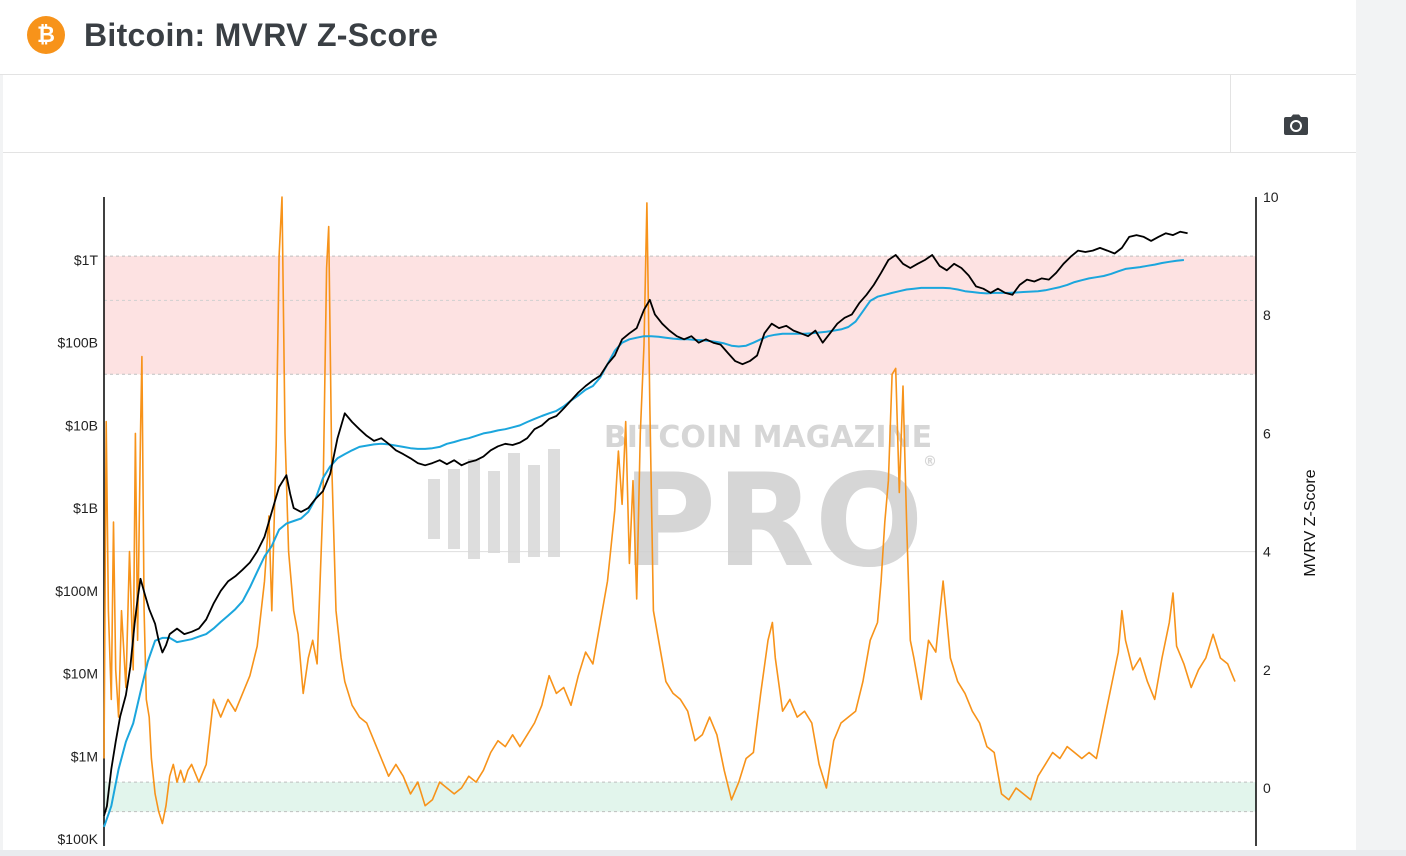  Describe the element at coordinates (1271, 492) in the screenshot. I see `right-axis-ticks: 0 2 4 6 8 10` at that location.